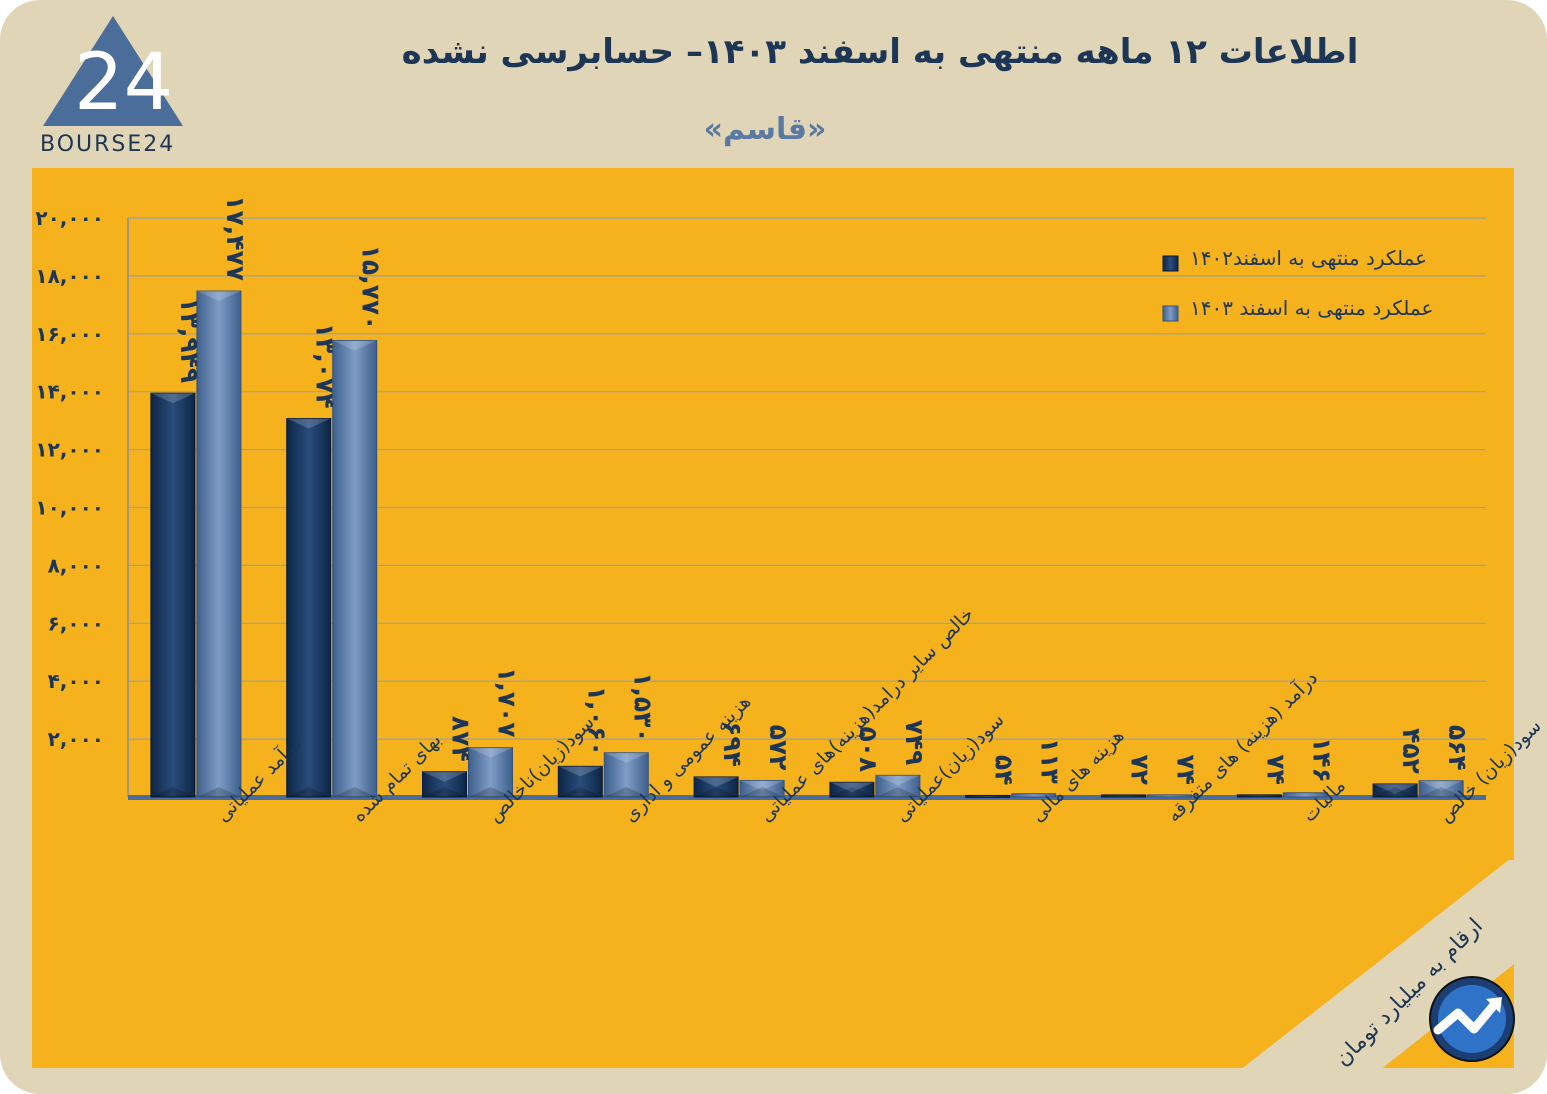 This screenshot has height=1094, width=1547. Describe the element at coordinates (69, 392) in the screenshot. I see `y-tick-label: ۱۴,۰۰۰` at that location.